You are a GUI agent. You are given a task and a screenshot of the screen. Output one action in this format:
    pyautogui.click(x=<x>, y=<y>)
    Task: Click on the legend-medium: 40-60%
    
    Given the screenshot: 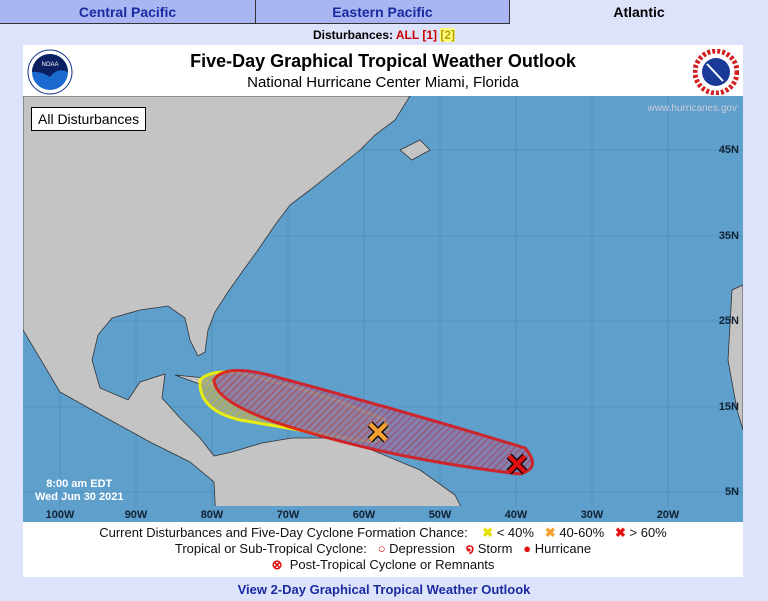 What is the action you would take?
    pyautogui.click(x=582, y=532)
    